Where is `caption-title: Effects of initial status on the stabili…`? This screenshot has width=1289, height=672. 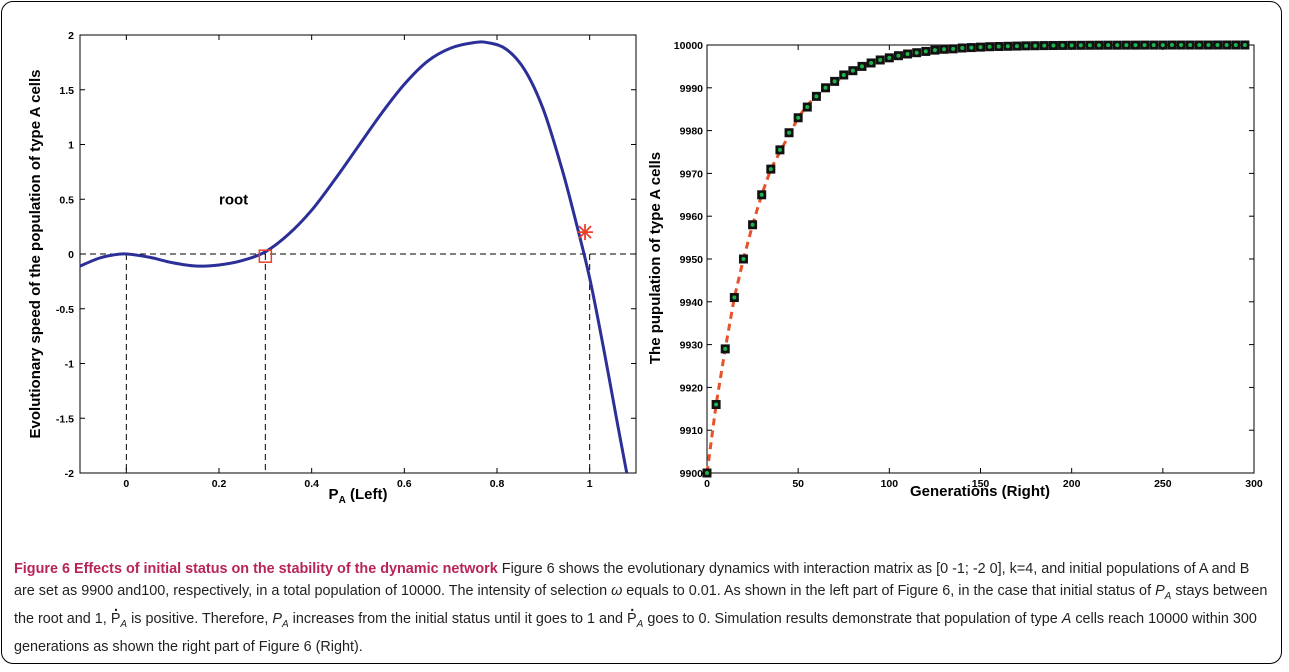 caption-title: Effects of initial status on the stabili… is located at coordinates (285, 569).